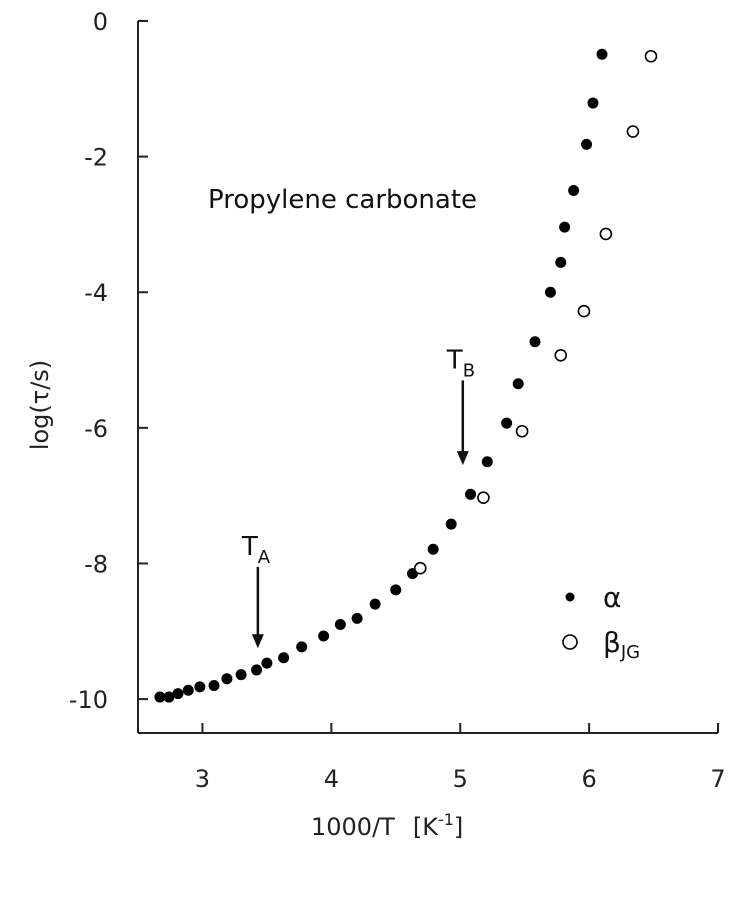 The image size is (742, 900). What do you see at coordinates (96, 429) in the screenshot?
I see `y-tick-label: -6` at bounding box center [96, 429].